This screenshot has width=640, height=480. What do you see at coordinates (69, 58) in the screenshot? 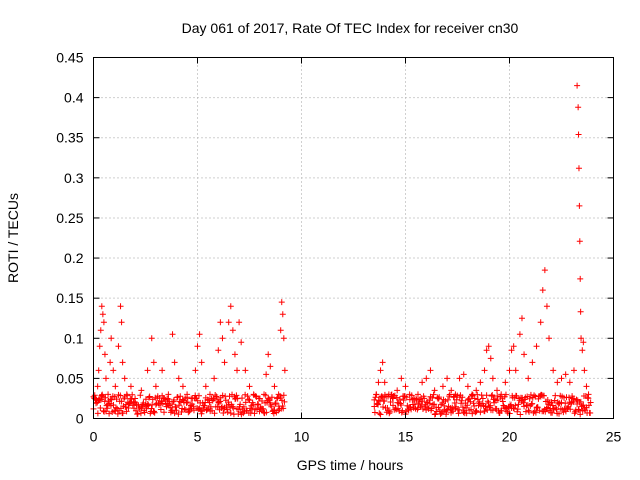
I see `y-tick-label: 0.45` at bounding box center [69, 58].